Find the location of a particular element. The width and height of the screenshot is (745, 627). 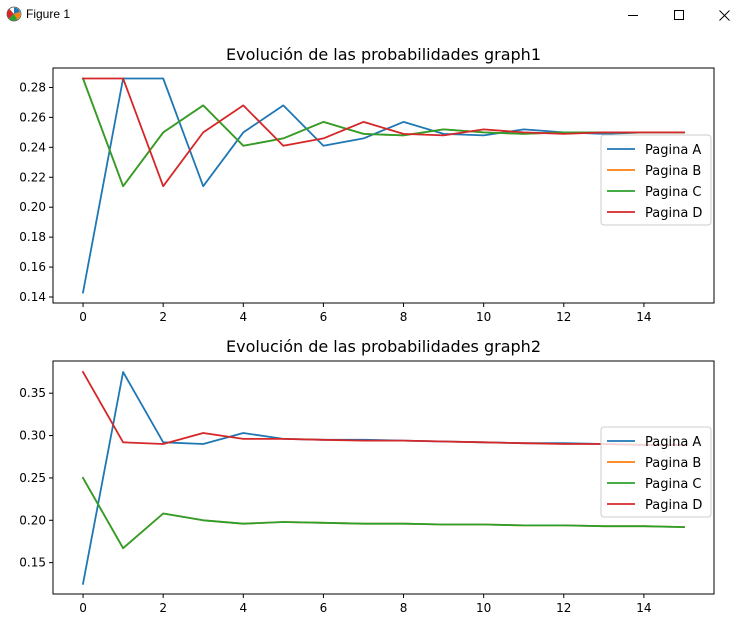

minimize-icon is located at coordinates (633, 15).